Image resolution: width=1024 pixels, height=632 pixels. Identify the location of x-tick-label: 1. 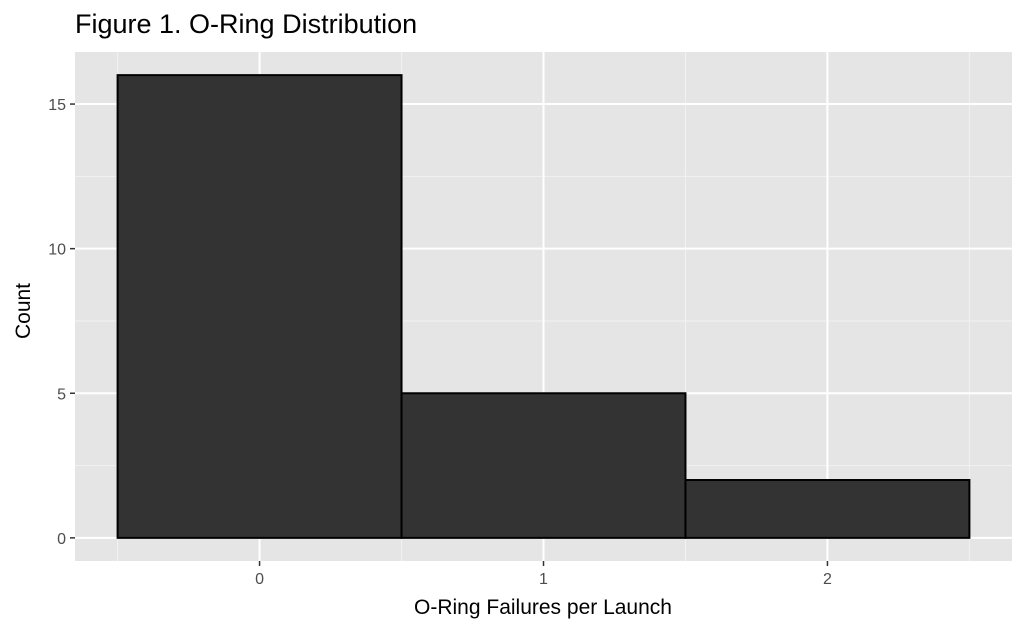
(543, 579).